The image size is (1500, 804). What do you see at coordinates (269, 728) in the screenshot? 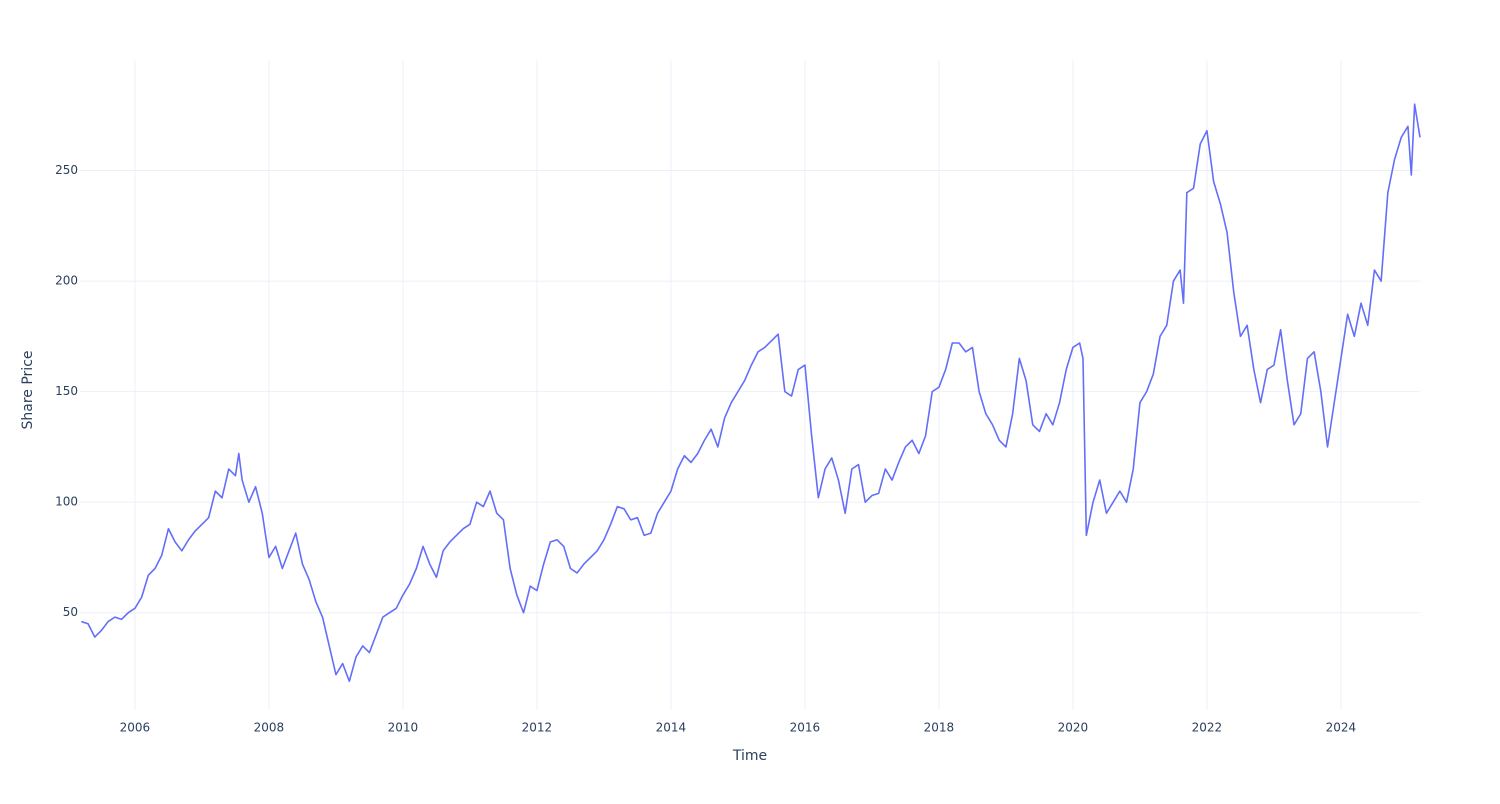
I see `x-tick-label: 2008` at bounding box center [269, 728].